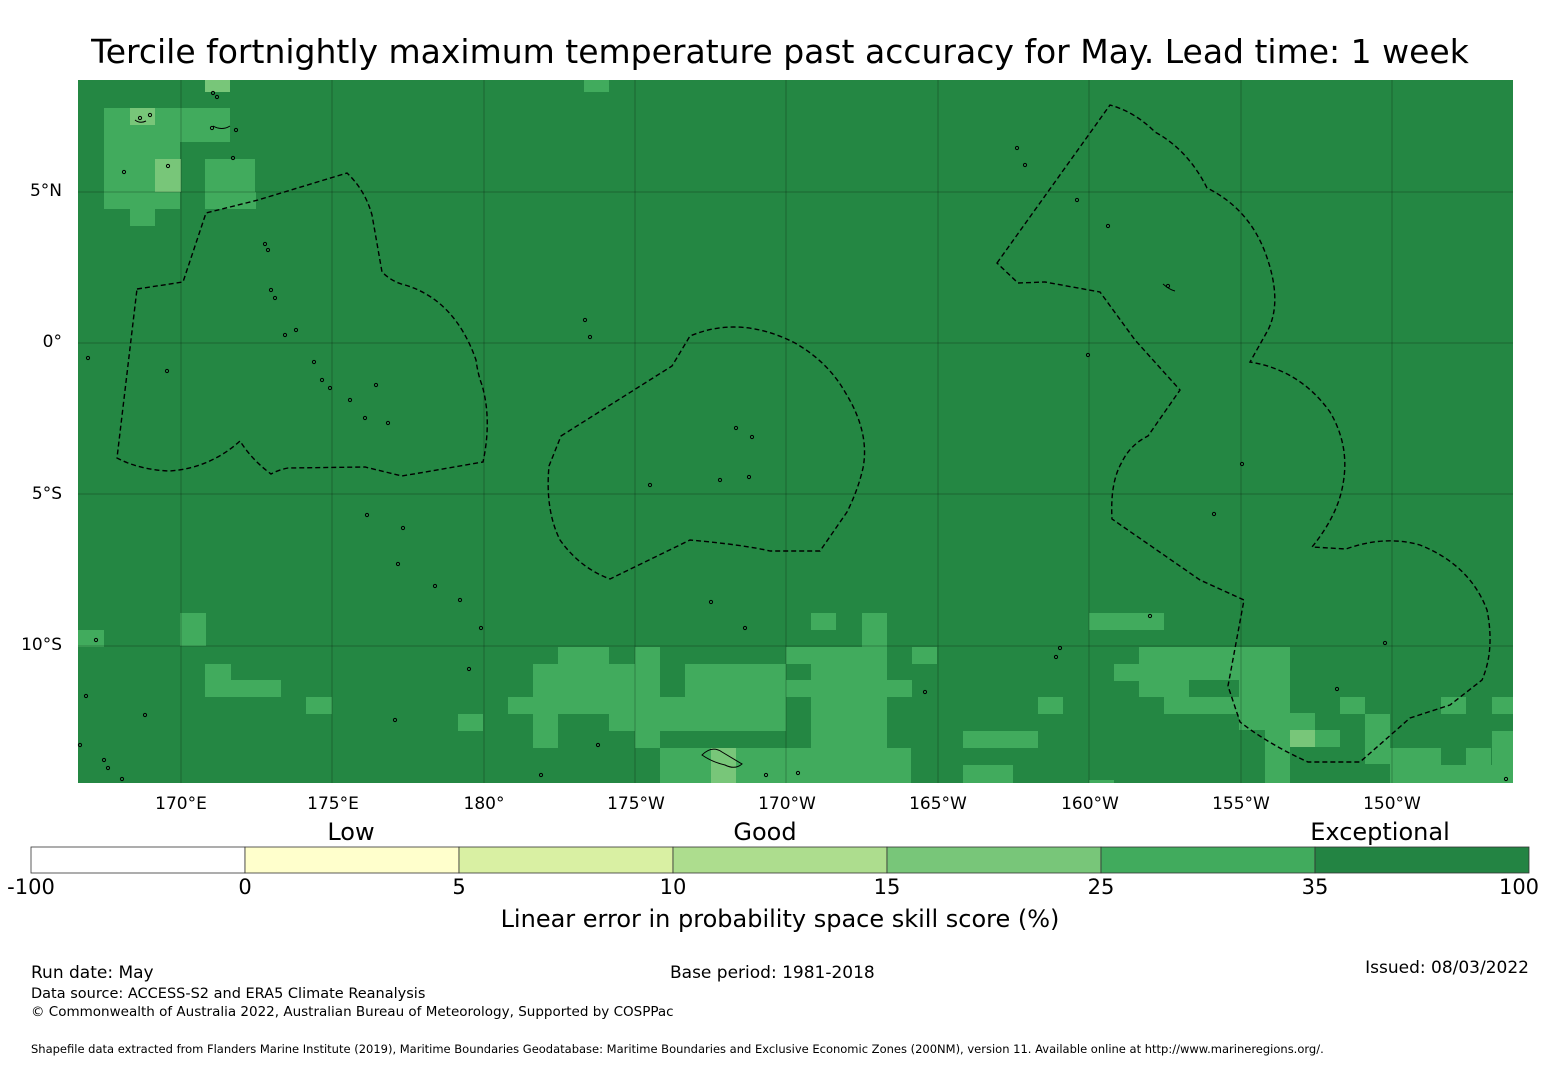 Image resolution: width=1560 pixels, height=1065 pixels. What do you see at coordinates (1315, 887) in the screenshot?
I see `colorbar-tick: 35` at bounding box center [1315, 887].